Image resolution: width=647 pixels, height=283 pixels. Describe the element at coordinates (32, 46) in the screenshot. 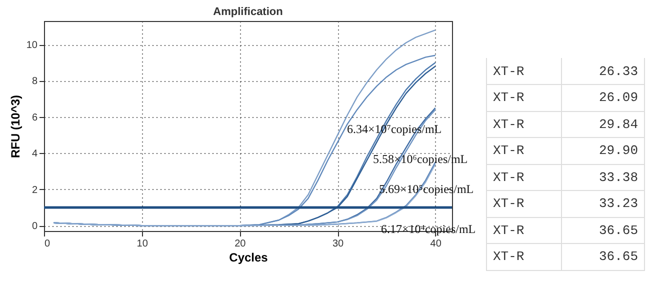

I see `y-tick-label: 10` at that location.